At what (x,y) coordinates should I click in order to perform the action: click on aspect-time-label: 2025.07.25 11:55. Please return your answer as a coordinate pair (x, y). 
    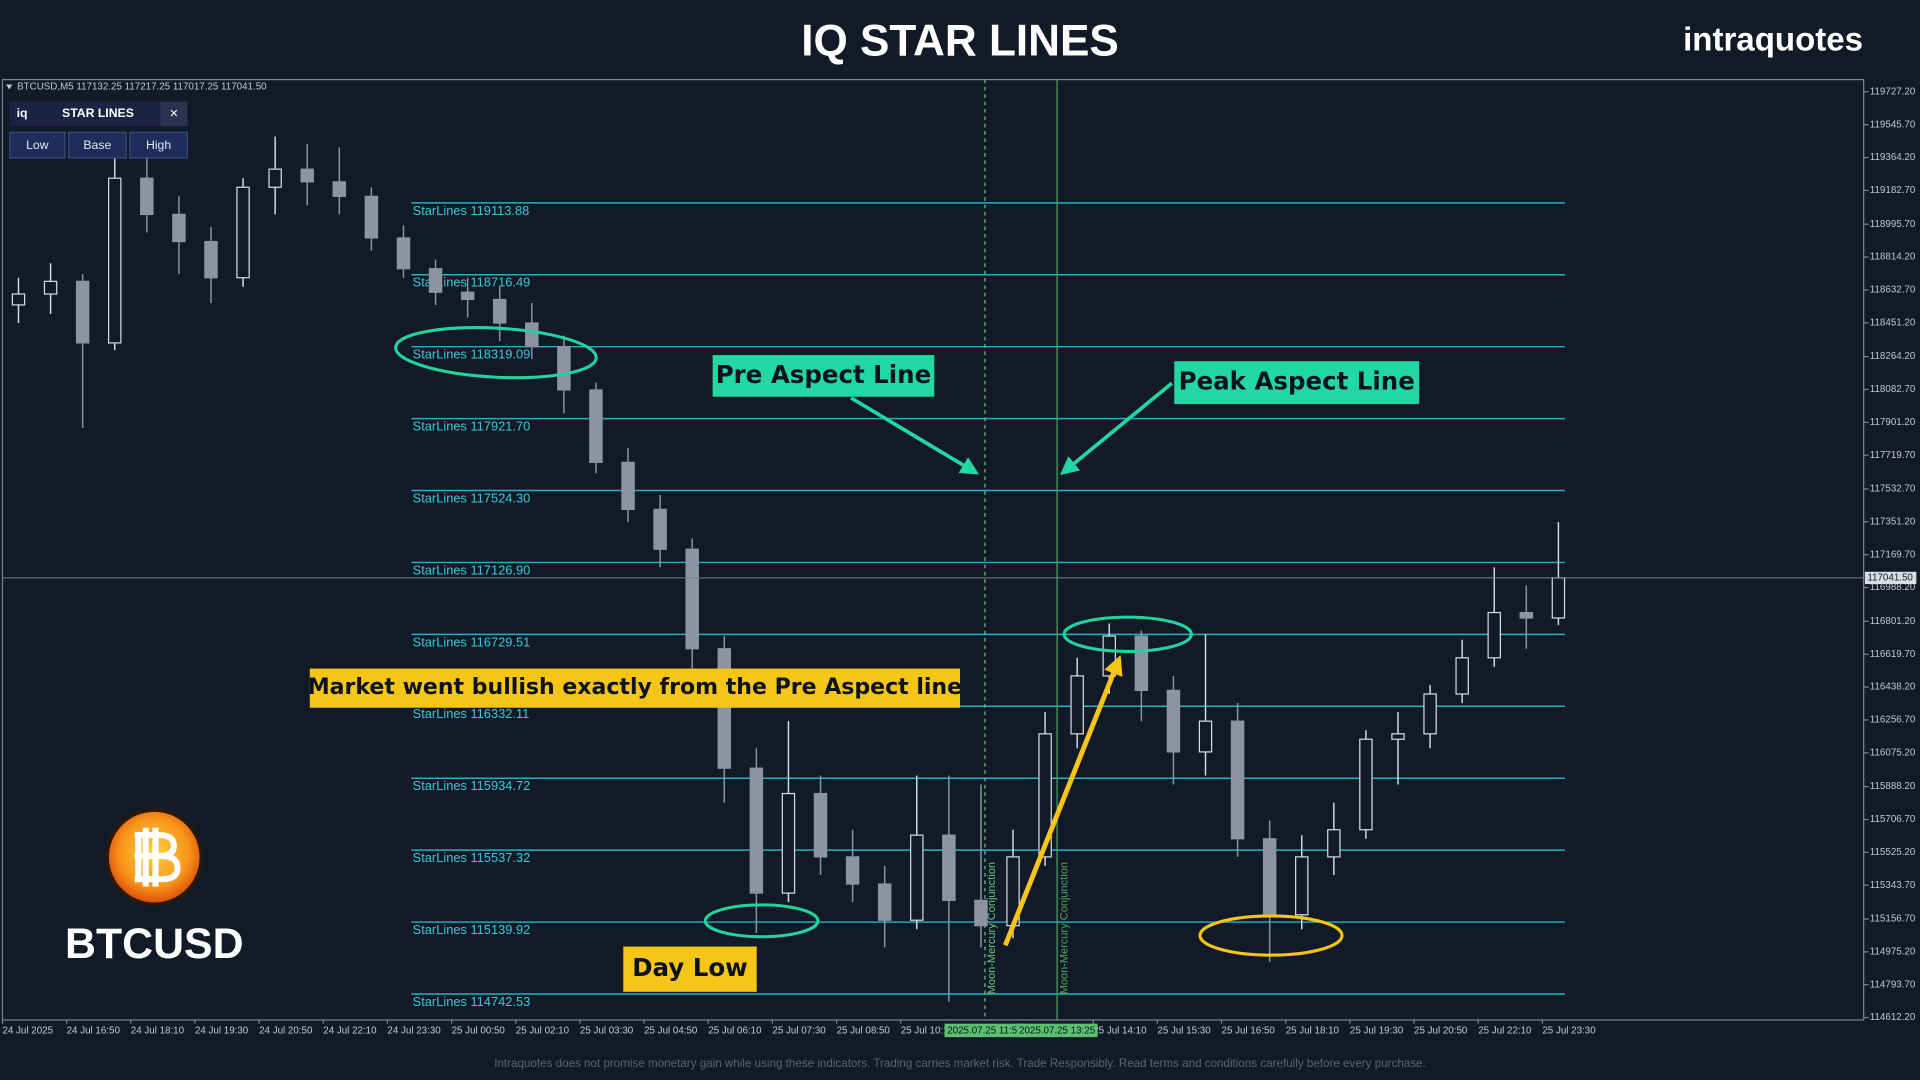
    Looking at the image, I should click on (985, 1031).